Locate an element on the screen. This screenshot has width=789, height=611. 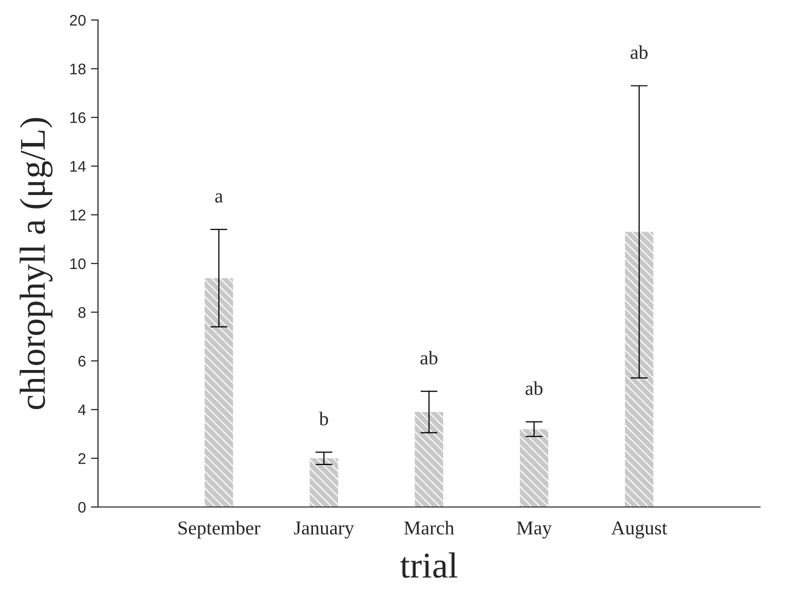
x-tick-label: March is located at coordinates (429, 527).